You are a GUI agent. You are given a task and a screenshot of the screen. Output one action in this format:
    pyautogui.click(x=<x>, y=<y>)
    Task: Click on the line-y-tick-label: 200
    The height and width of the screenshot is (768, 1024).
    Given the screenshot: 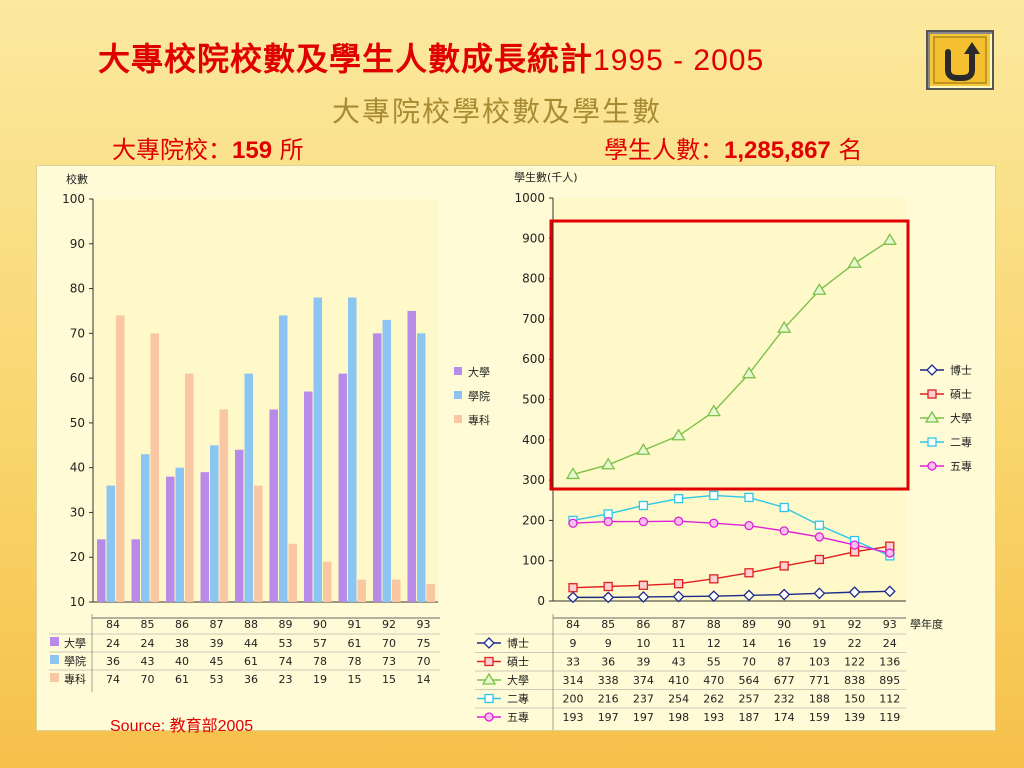 What is the action you would take?
    pyautogui.click(x=533, y=520)
    